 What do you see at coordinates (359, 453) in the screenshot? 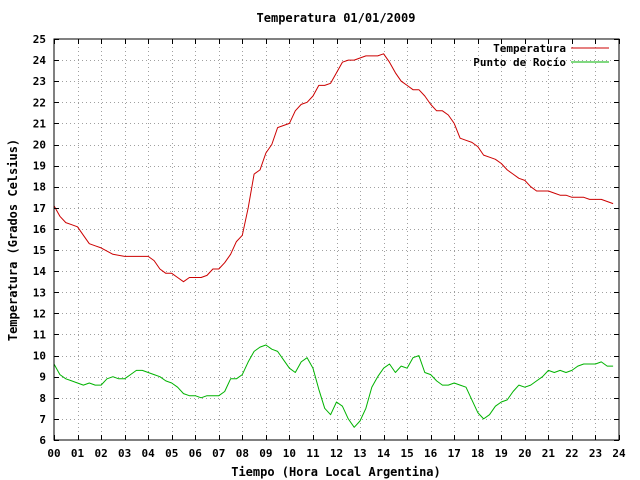
I see `x-tick-label: 13` at bounding box center [359, 453].